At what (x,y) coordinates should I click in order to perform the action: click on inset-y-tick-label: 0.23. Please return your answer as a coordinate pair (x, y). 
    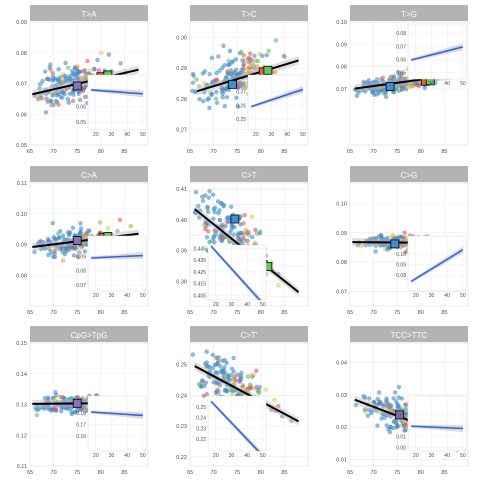
    Looking at the image, I should click on (201, 429).